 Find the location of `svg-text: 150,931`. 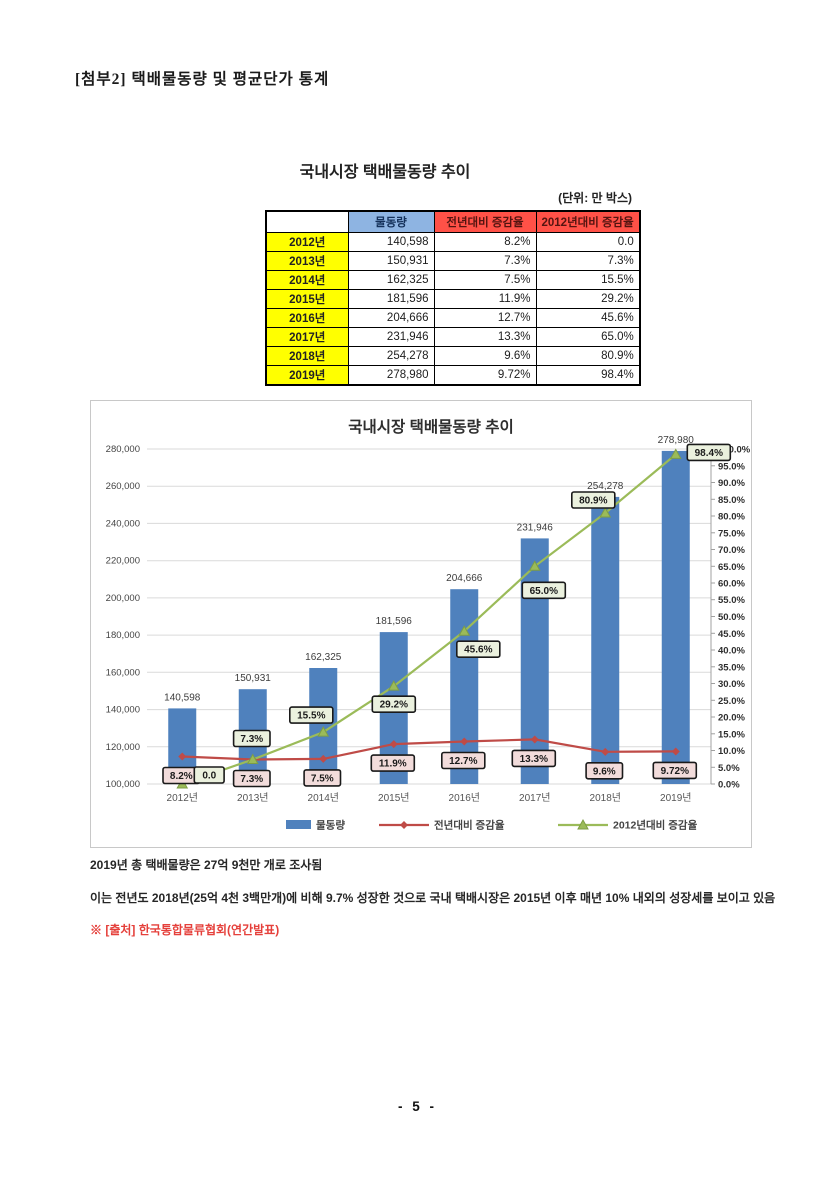

svg-text: 150,931 is located at coordinates (253, 678).